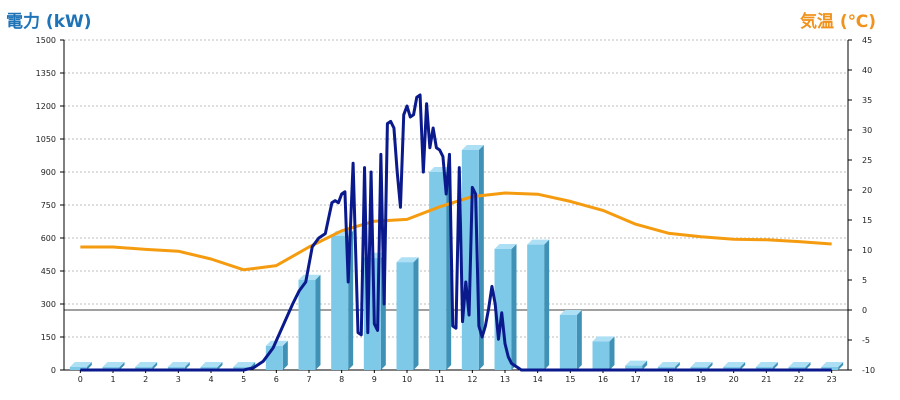  I want to click on x-tick-label: 1, so click(112, 379).